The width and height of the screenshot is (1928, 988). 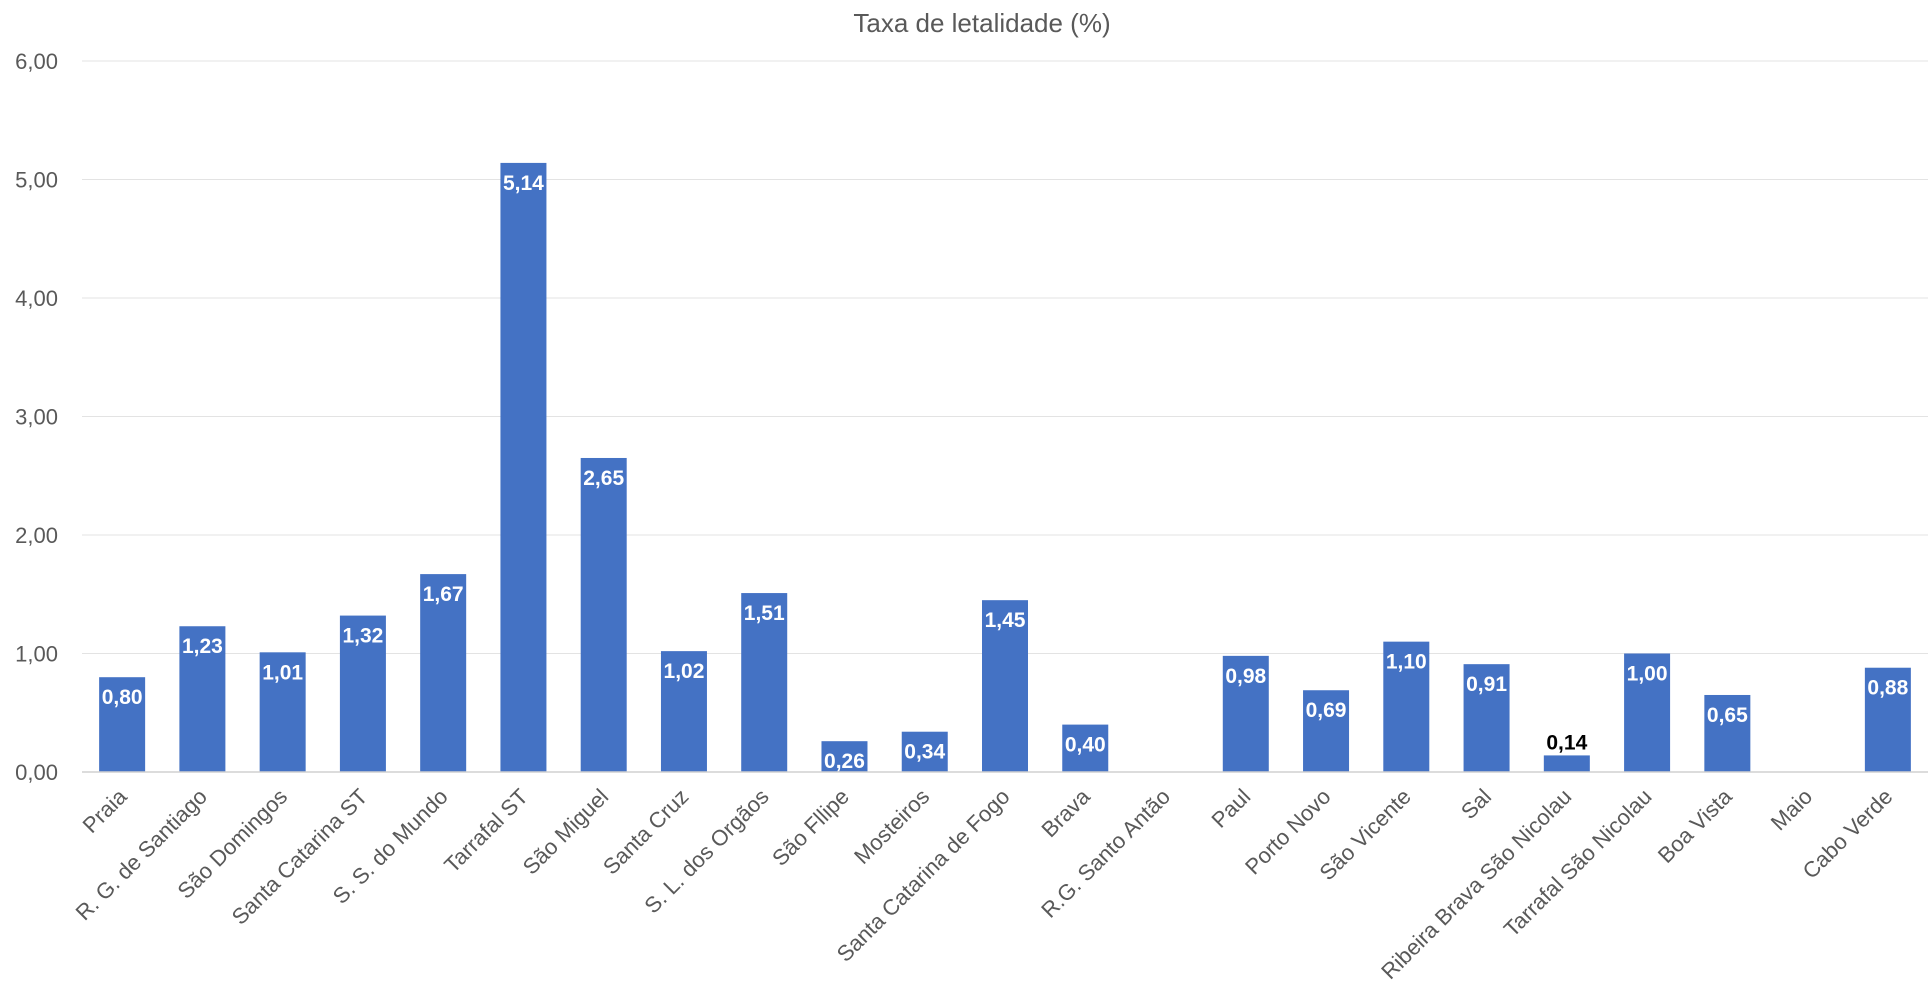 I want to click on data-label: 1,32, so click(x=362, y=636).